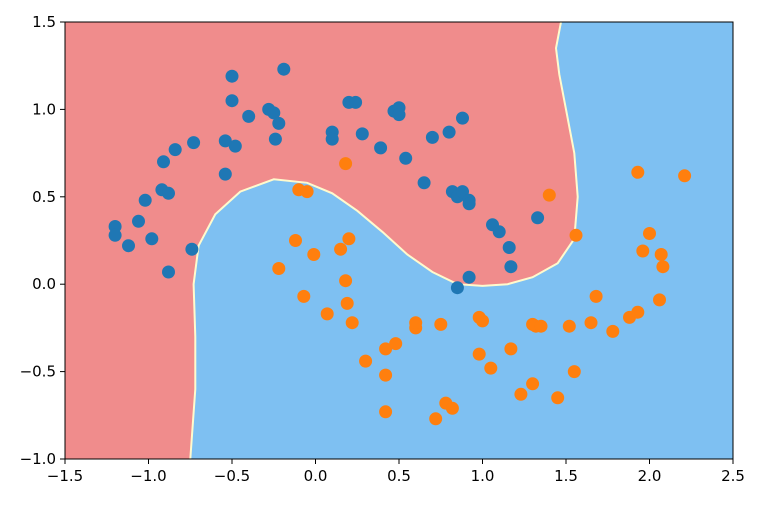  I want to click on y-tick-label: −0.5, so click(38, 372).